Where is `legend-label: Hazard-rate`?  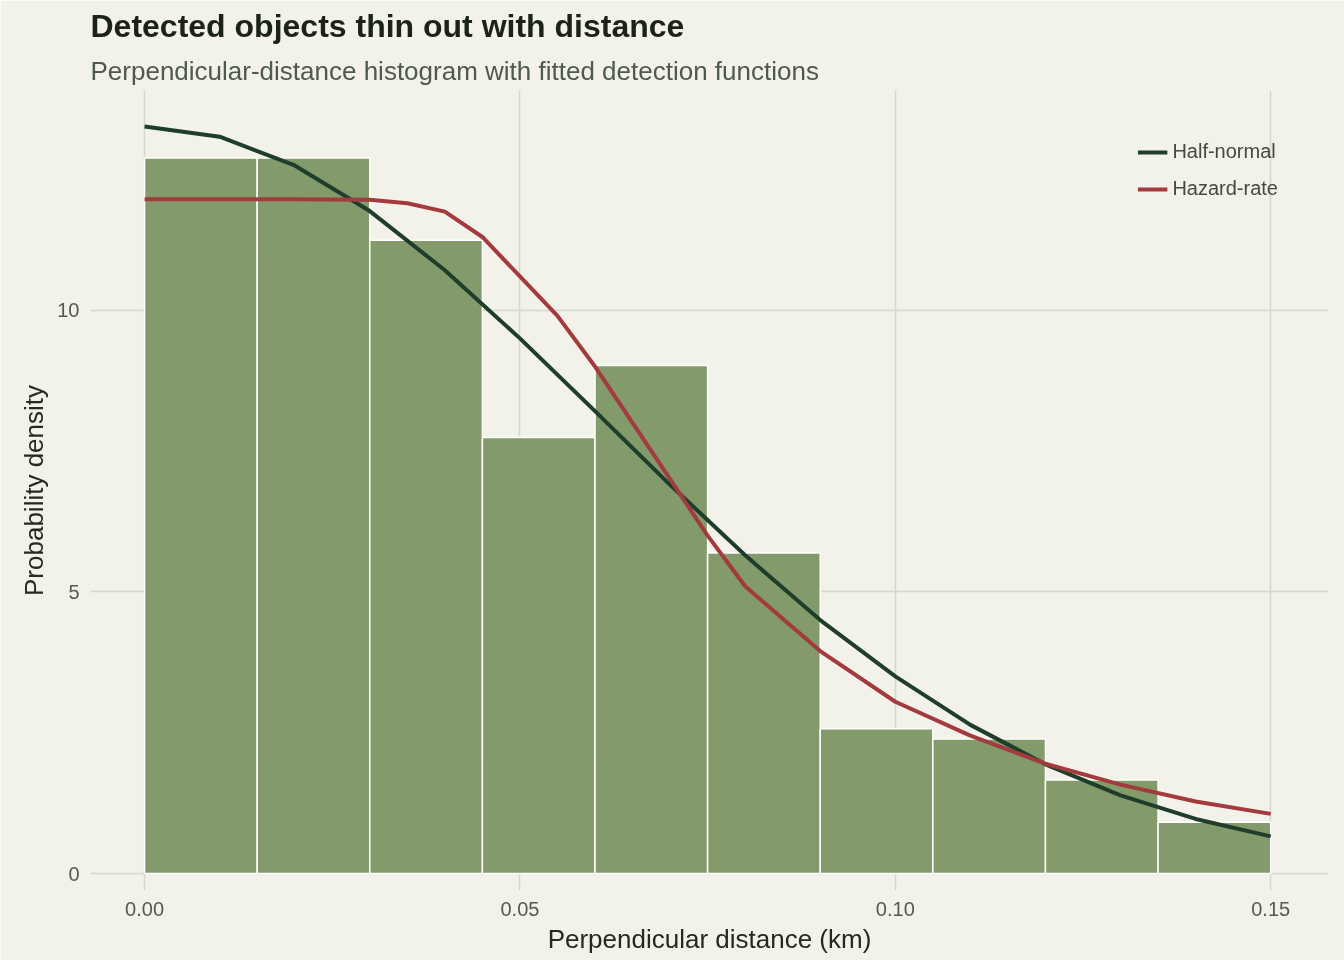 legend-label: Hazard-rate is located at coordinates (1225, 188).